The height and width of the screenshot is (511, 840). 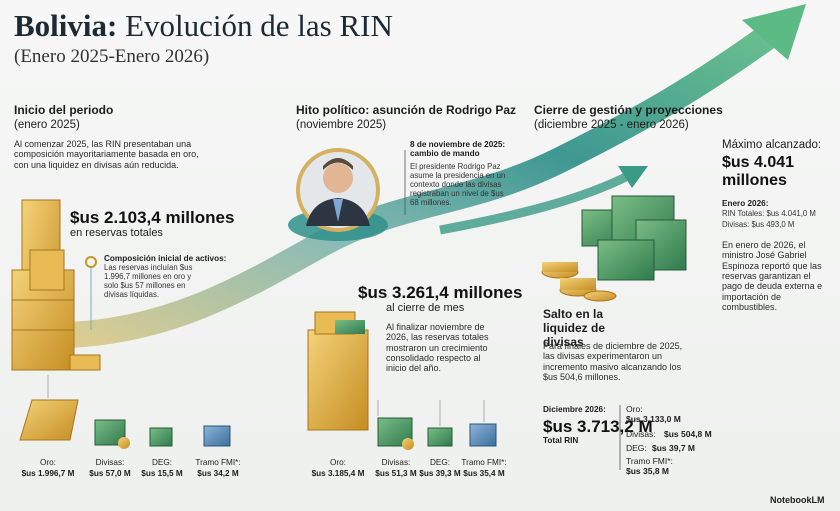 What do you see at coordinates (48, 473) in the screenshot?
I see `asset-value: $us 1.996,7 M` at bounding box center [48, 473].